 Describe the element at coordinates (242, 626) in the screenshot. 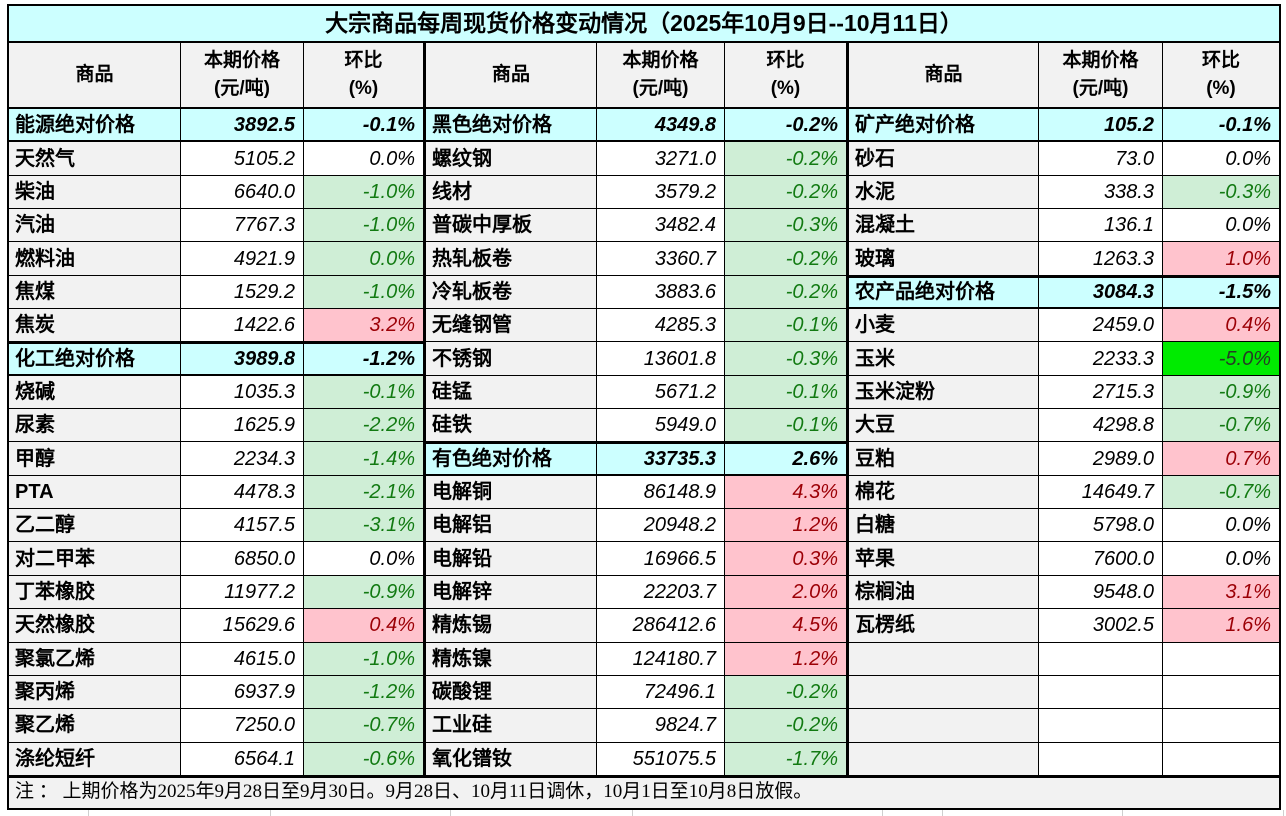

I see `price-cell: 15629.6` at that location.